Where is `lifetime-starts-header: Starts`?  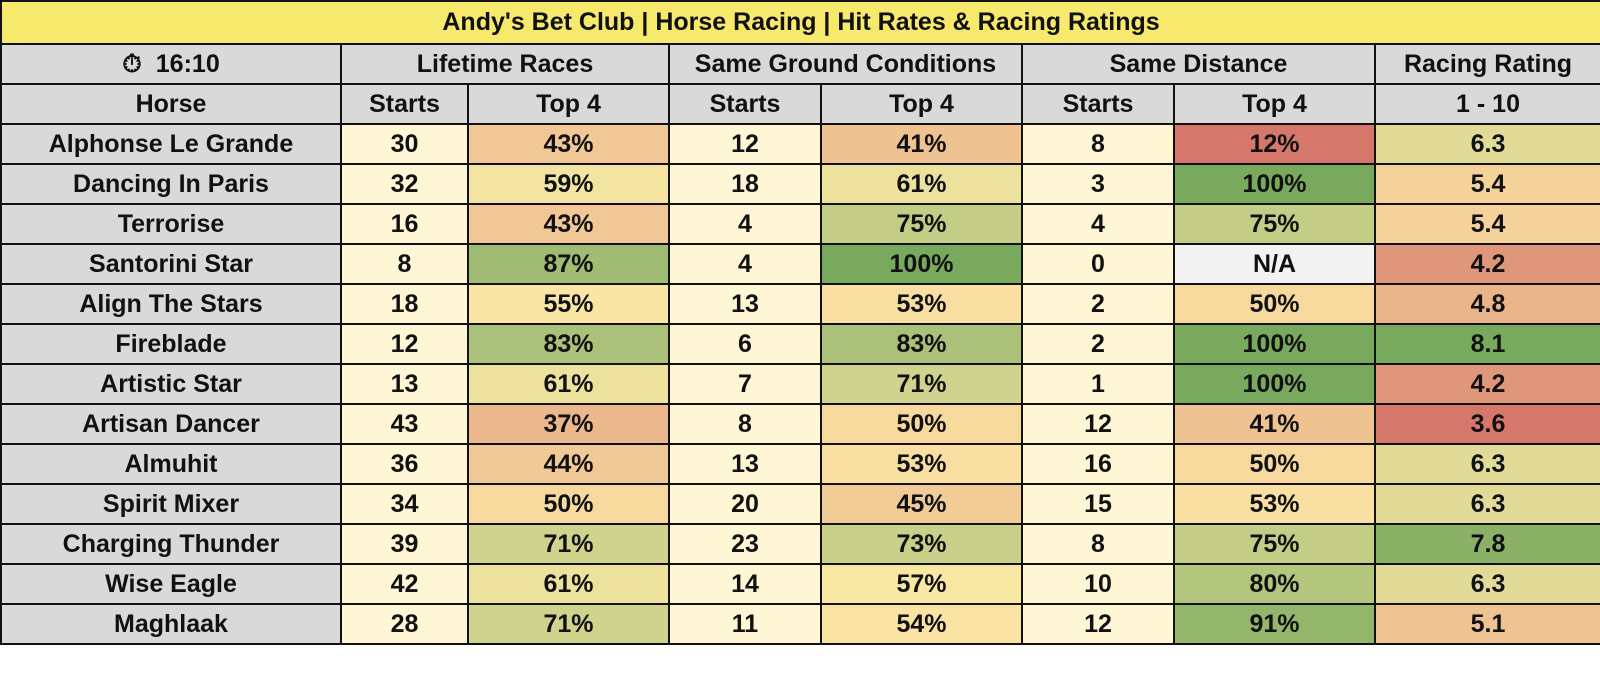
lifetime-starts-header: Starts is located at coordinates (404, 104).